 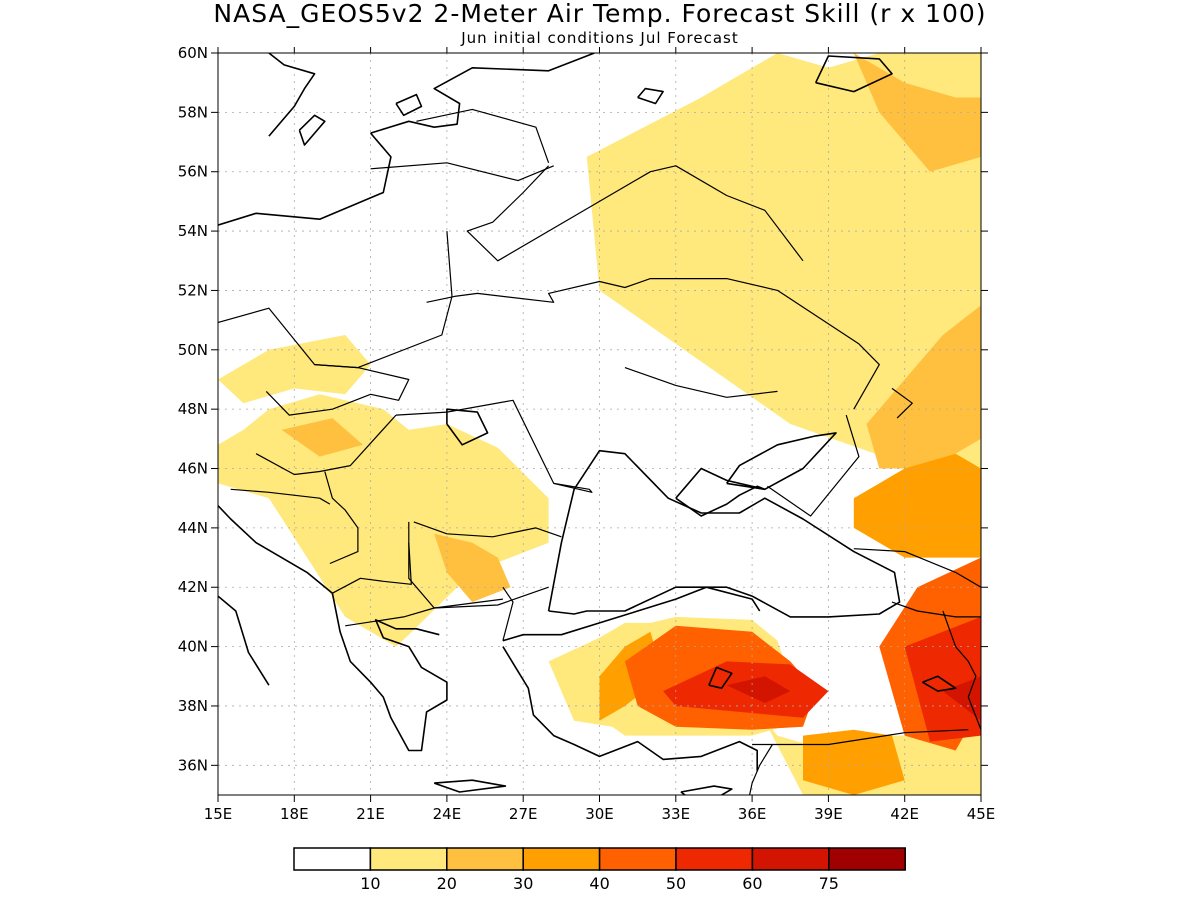 What do you see at coordinates (218, 814) in the screenshot?
I see `lon-tick-label: 15E` at bounding box center [218, 814].